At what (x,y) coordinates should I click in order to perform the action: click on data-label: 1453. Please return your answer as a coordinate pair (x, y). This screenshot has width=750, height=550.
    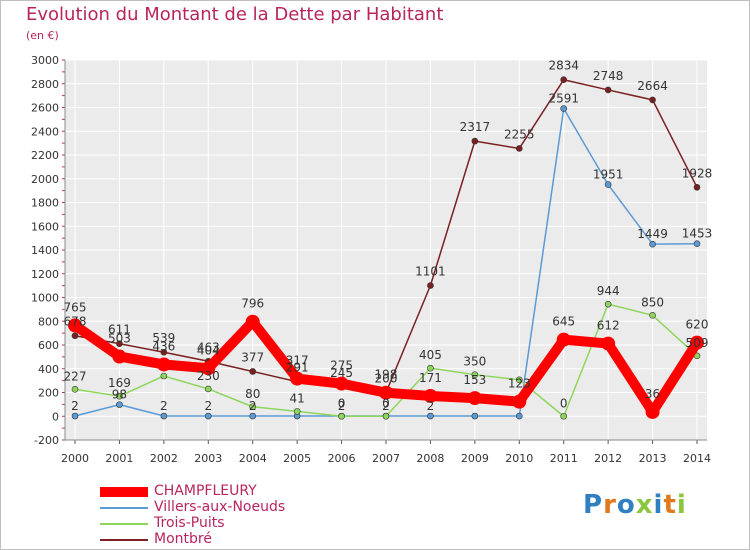
    Looking at the image, I should click on (697, 234).